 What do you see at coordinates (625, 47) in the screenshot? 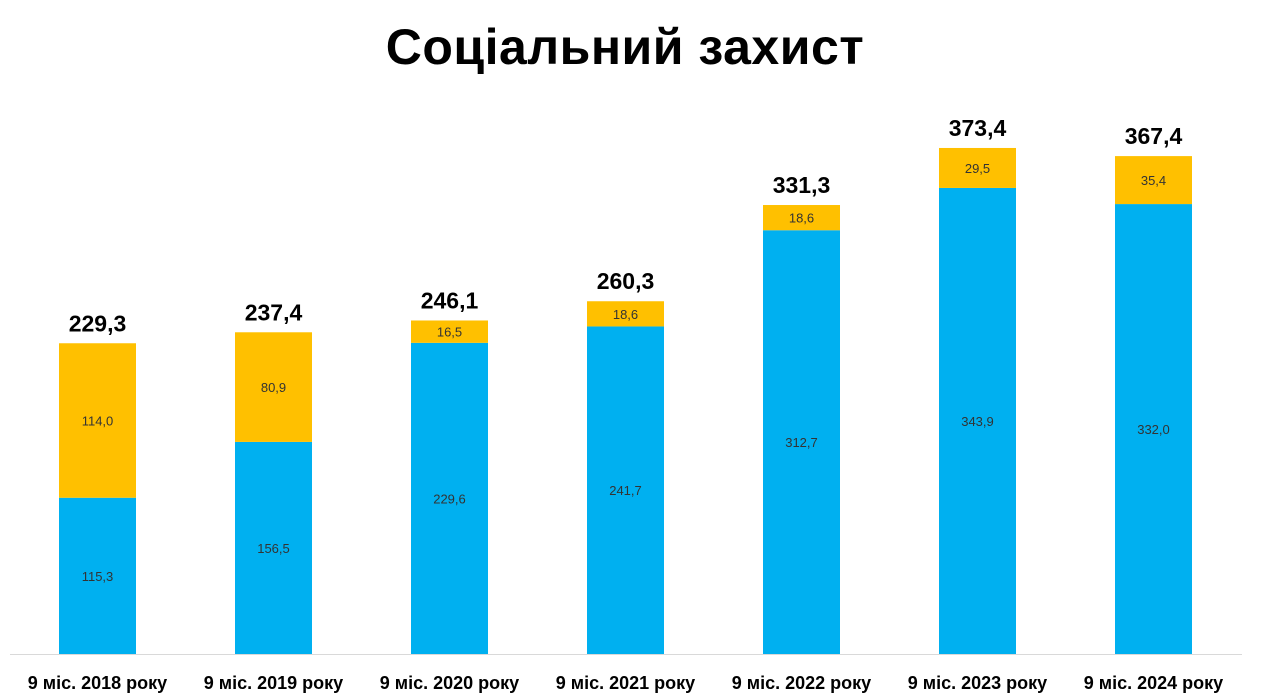
I see `chart-title: Соціальний захист` at bounding box center [625, 47].